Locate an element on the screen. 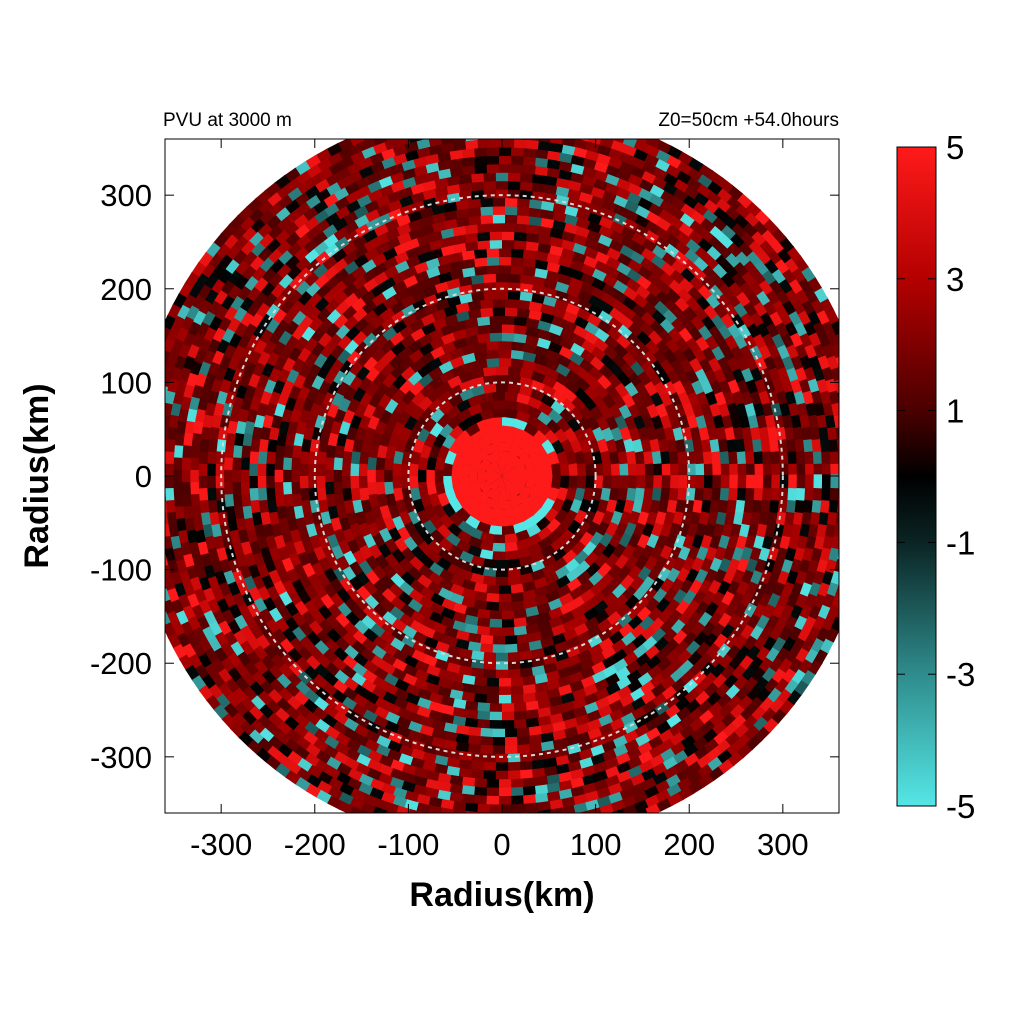 The image size is (1024, 1024). x-tick-label: 200 is located at coordinates (689, 844).